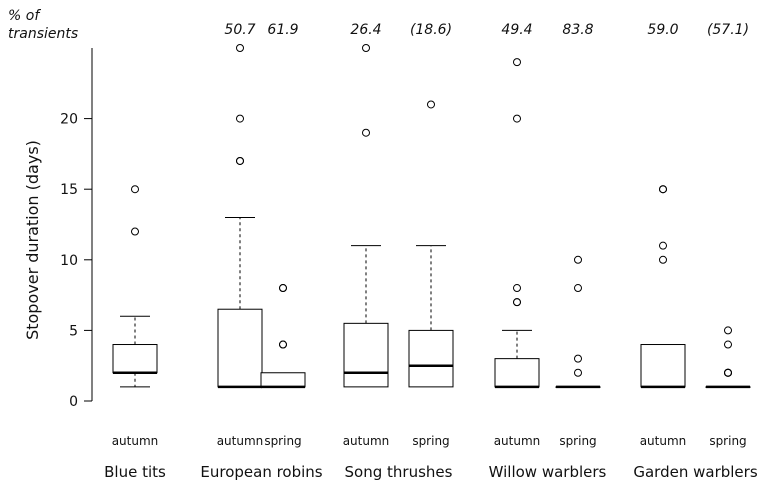  I want to click on transients-percent-label: 50.7, so click(239, 30).